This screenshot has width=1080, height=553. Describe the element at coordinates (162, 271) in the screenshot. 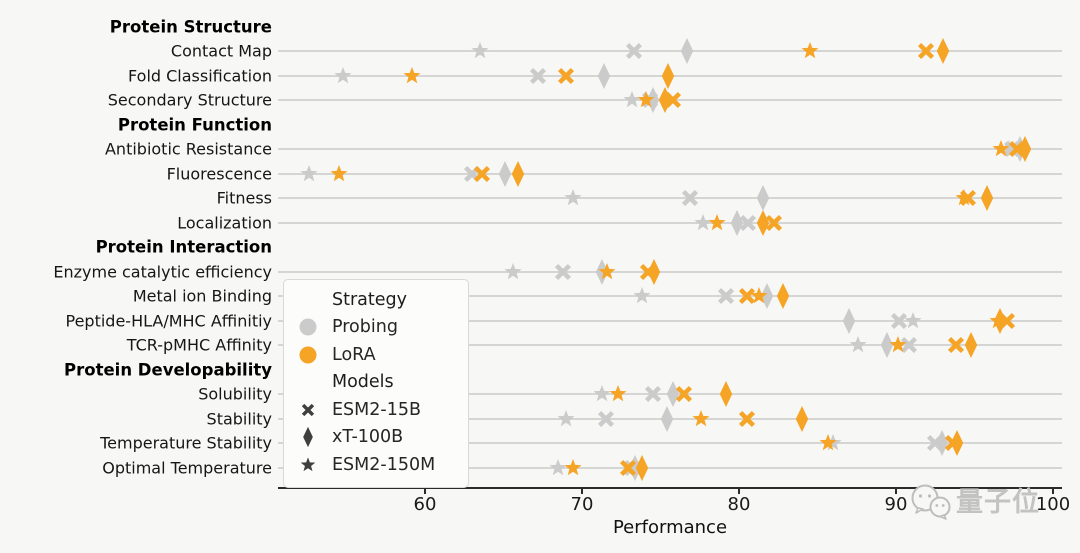

I see `category-label-enzyme-catalytic-efficiency: Enzyme catalytic efficiency` at that location.